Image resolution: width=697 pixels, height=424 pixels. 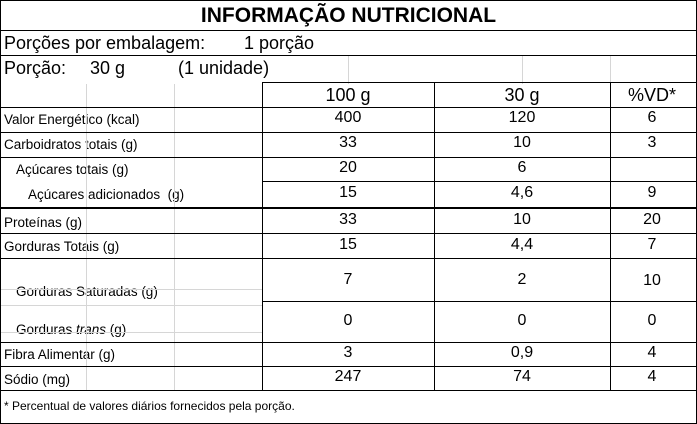 What do you see at coordinates (522, 117) in the screenshot?
I see `row-energy-30g: 120` at bounding box center [522, 117].